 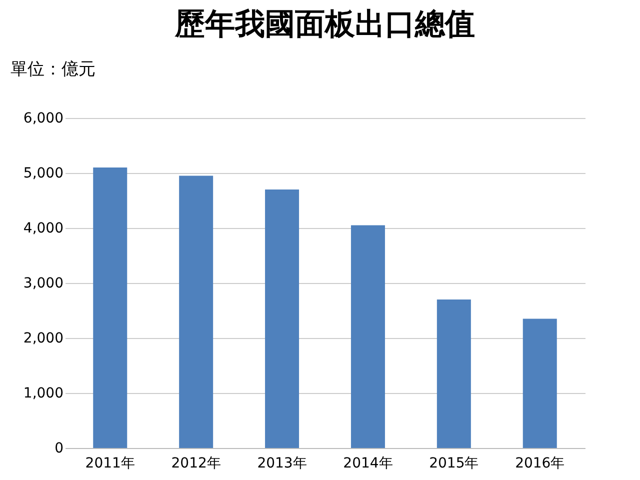 I want to click on x-tick-label: 2012年, so click(x=196, y=464).